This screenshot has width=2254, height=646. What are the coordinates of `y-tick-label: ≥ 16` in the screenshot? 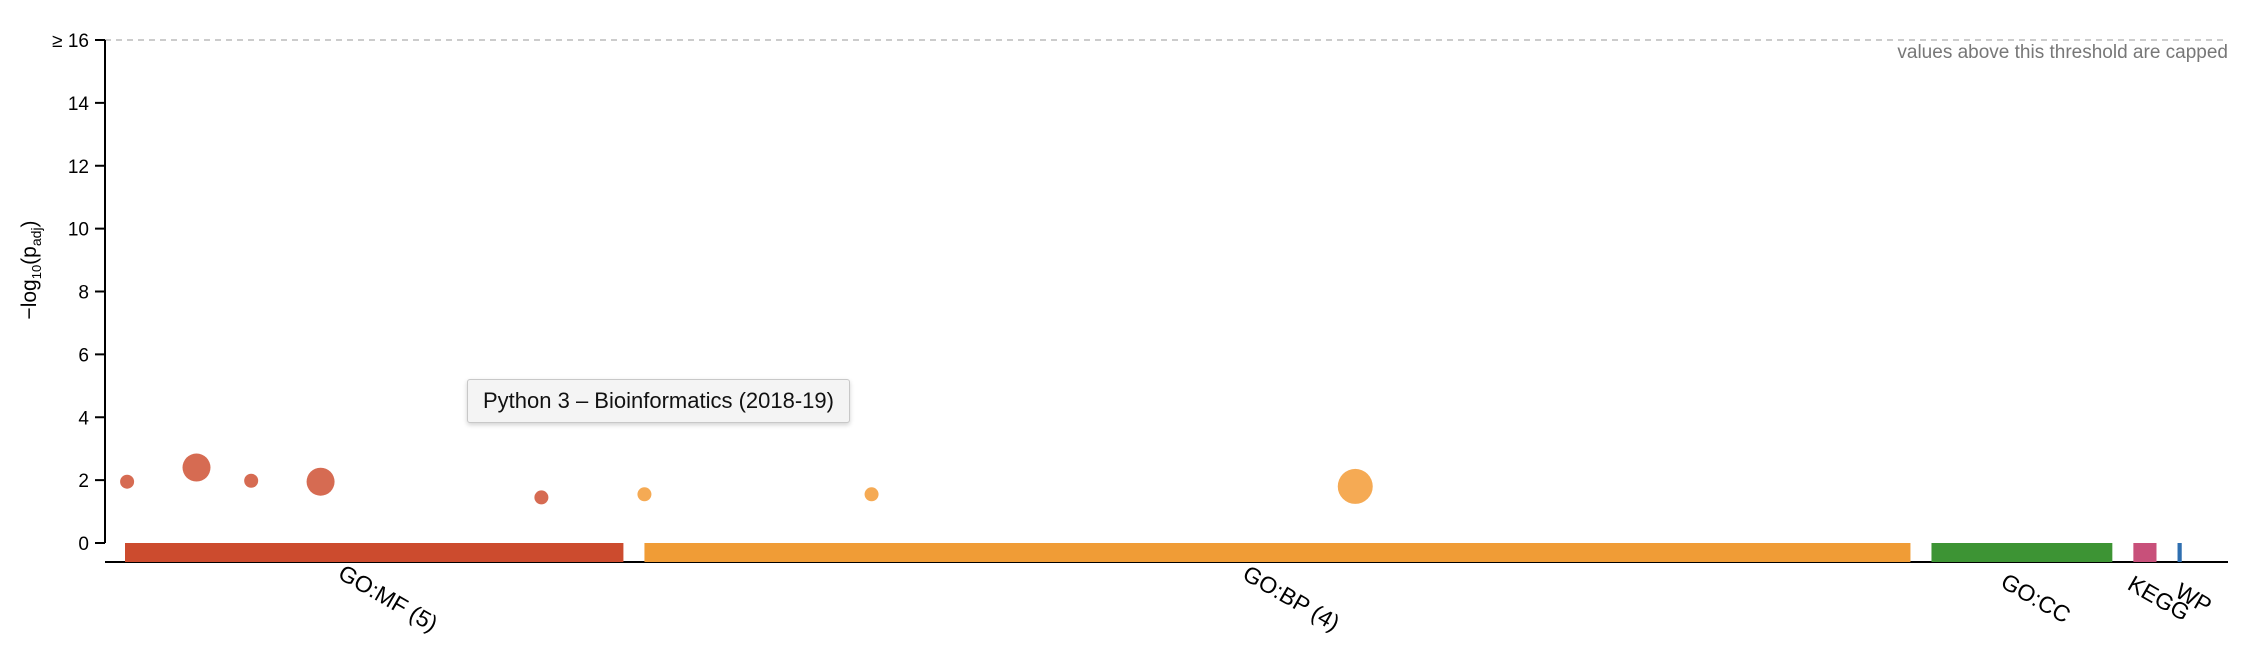 It's located at (70, 41).